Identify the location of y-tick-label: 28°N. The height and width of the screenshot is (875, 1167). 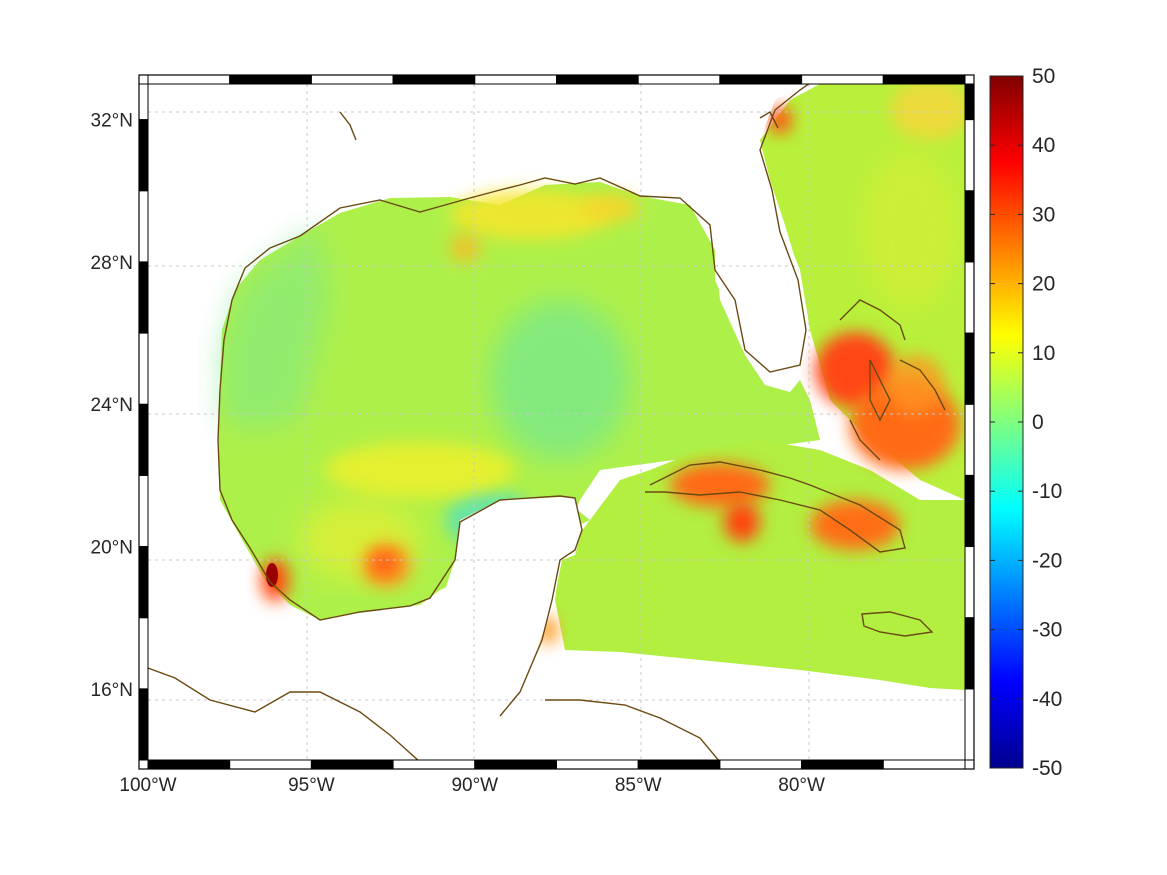
(112, 263).